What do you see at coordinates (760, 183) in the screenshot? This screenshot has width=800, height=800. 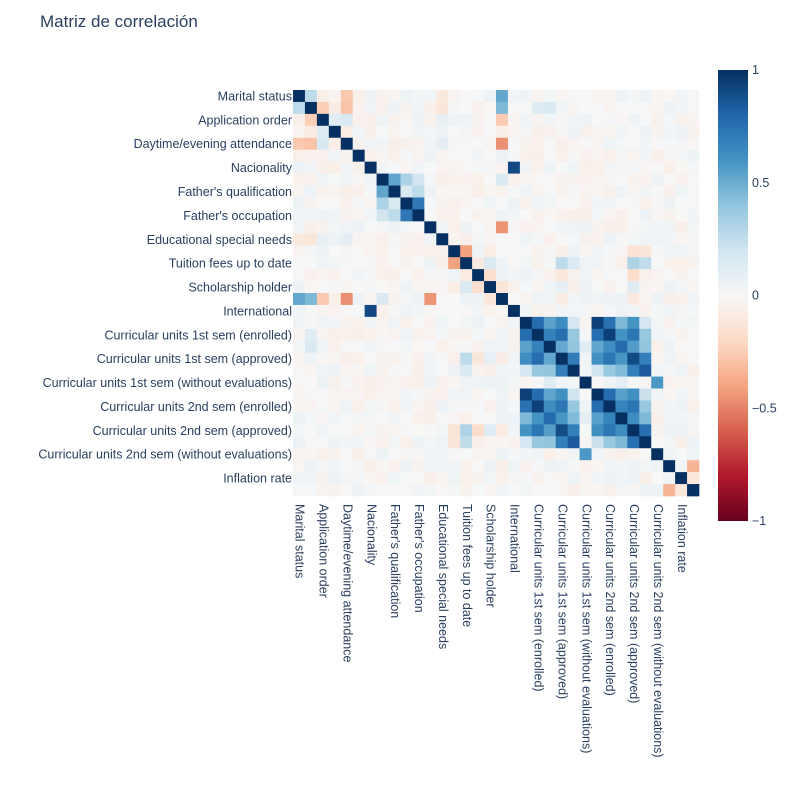 I see `colorbar-tick-label: 0.5` at bounding box center [760, 183].